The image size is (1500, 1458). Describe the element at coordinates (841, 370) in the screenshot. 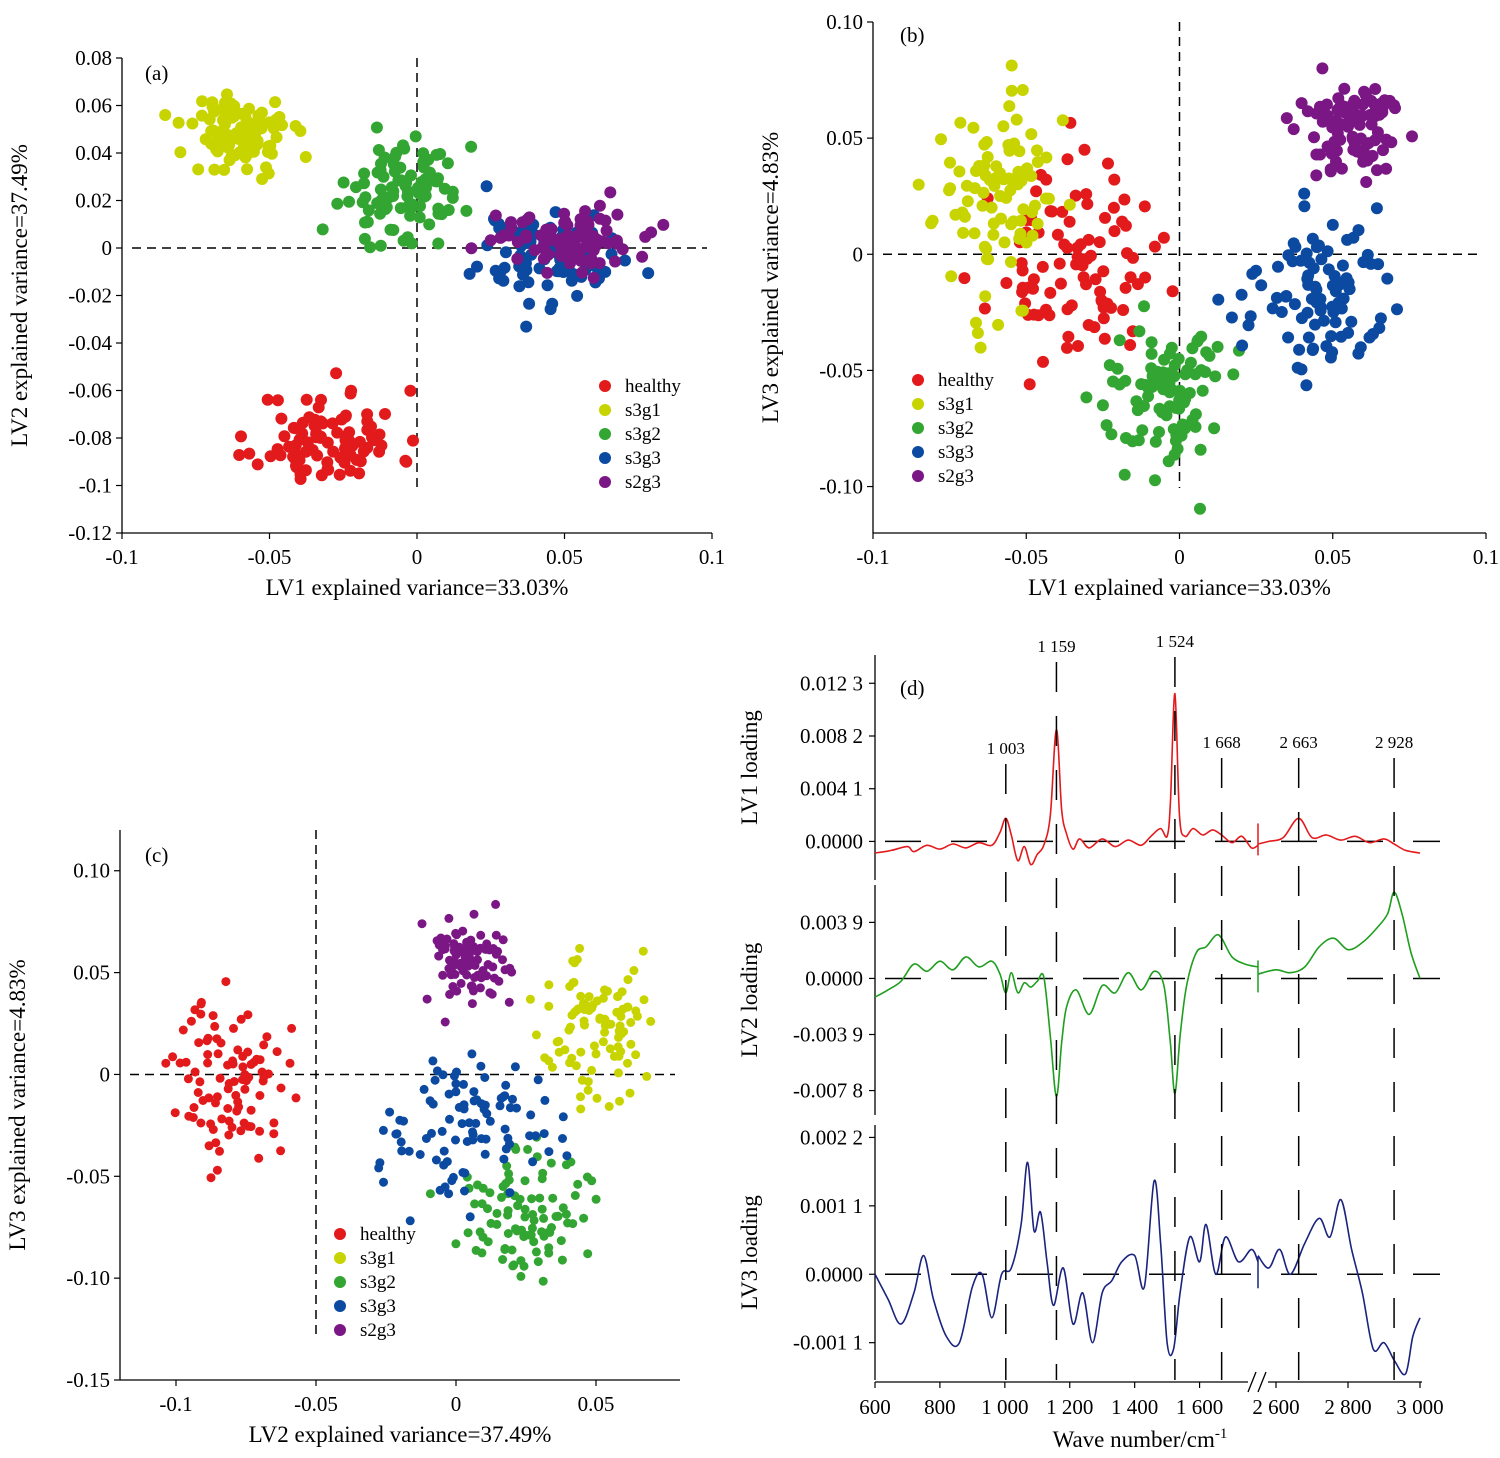

I see `y-tick-label: -0.05` at that location.